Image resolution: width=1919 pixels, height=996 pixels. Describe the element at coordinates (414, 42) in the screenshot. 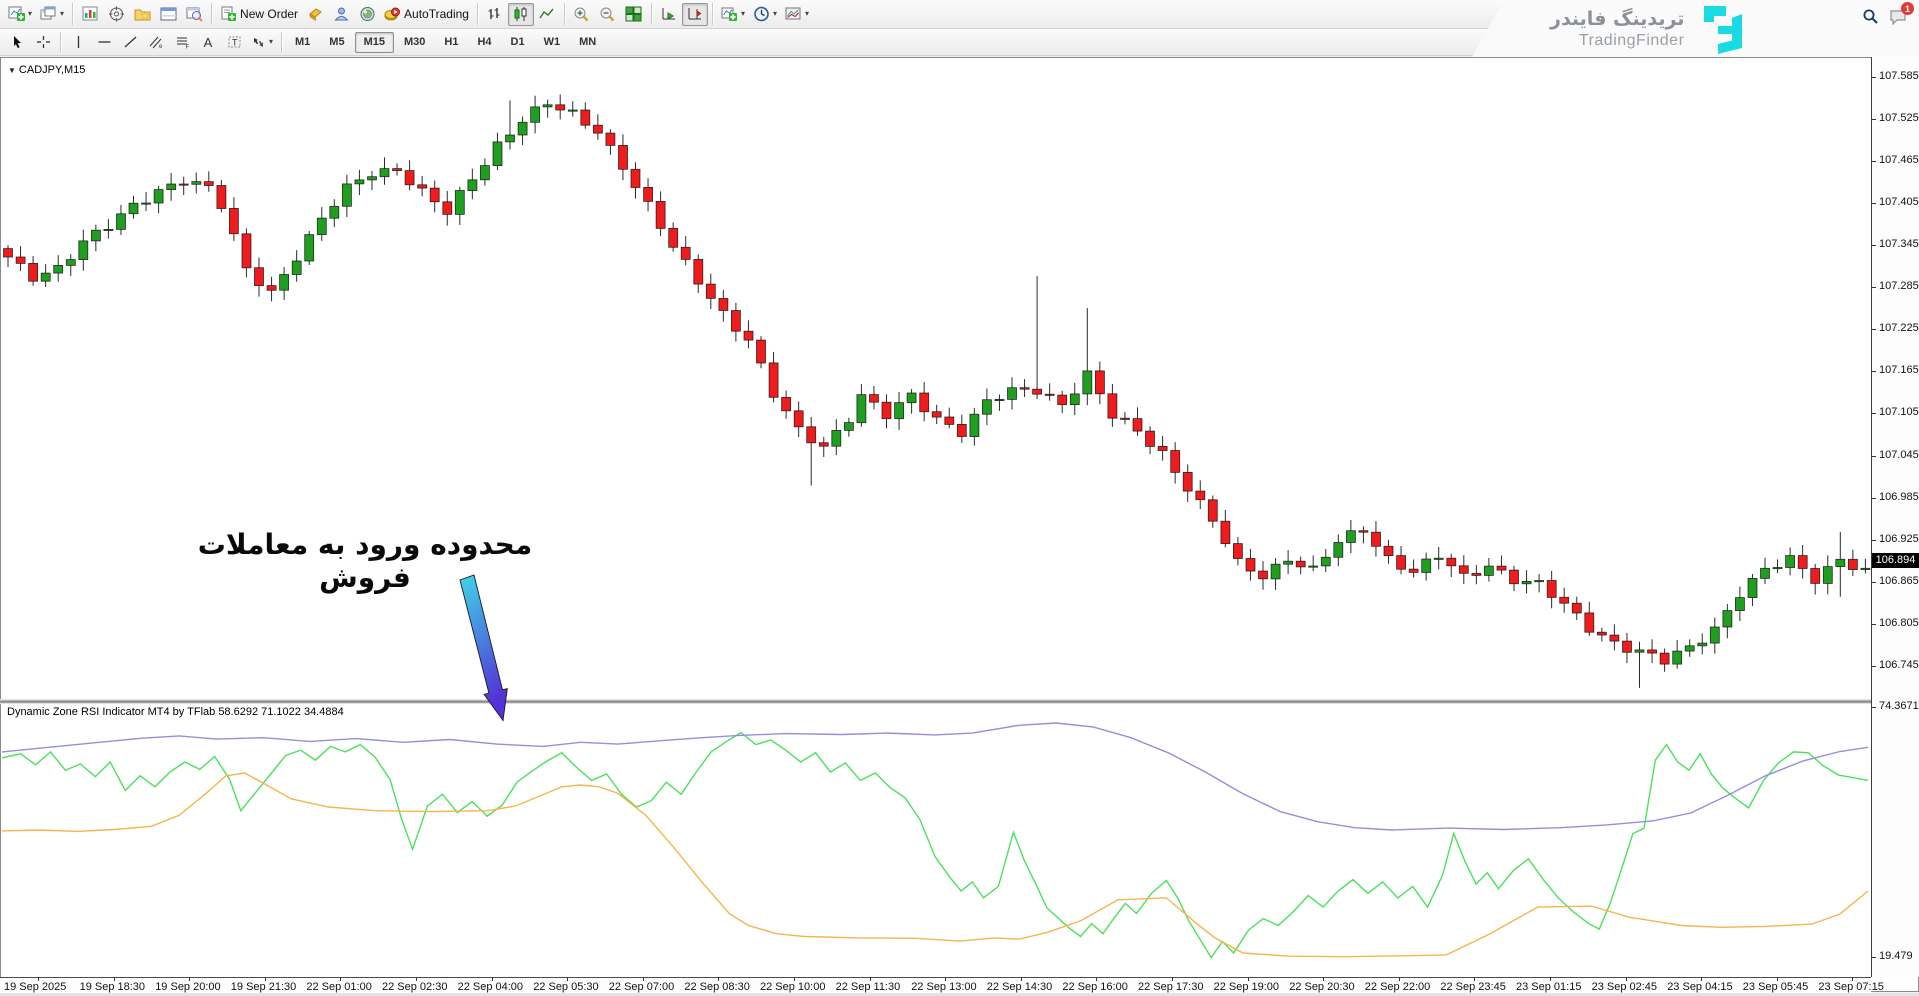

I see `timeframe-m30-button: M30` at that location.